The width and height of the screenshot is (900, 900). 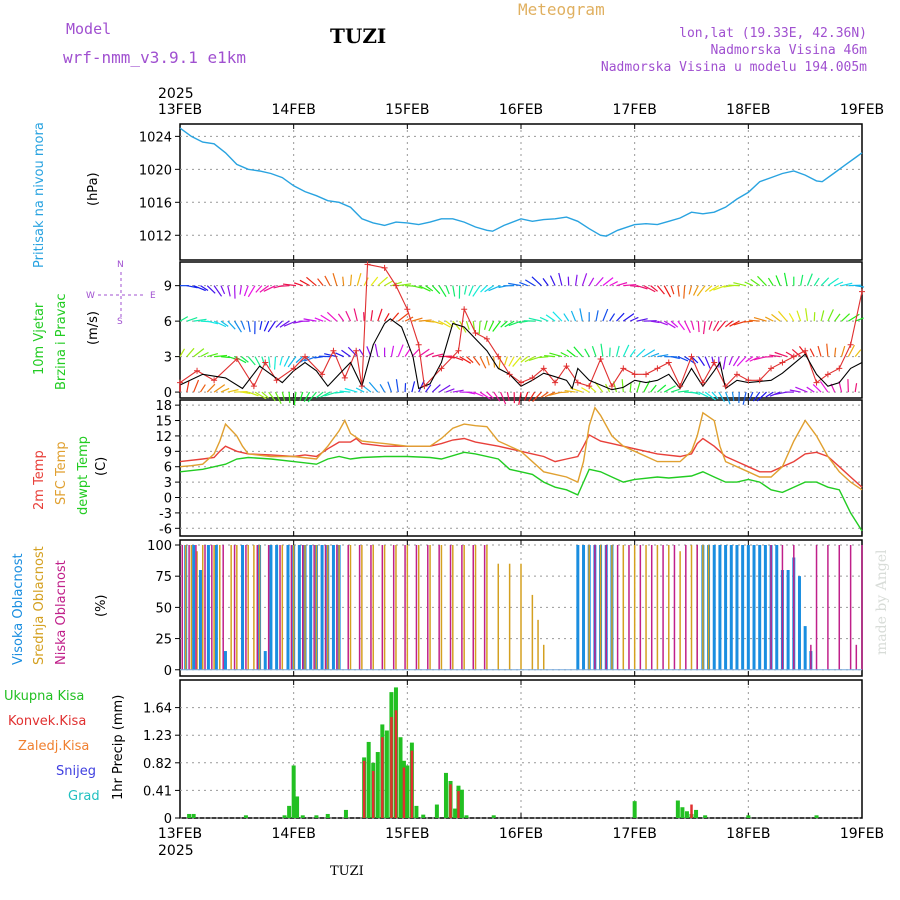 I want to click on precip-bar-conv, so click(x=364, y=789).